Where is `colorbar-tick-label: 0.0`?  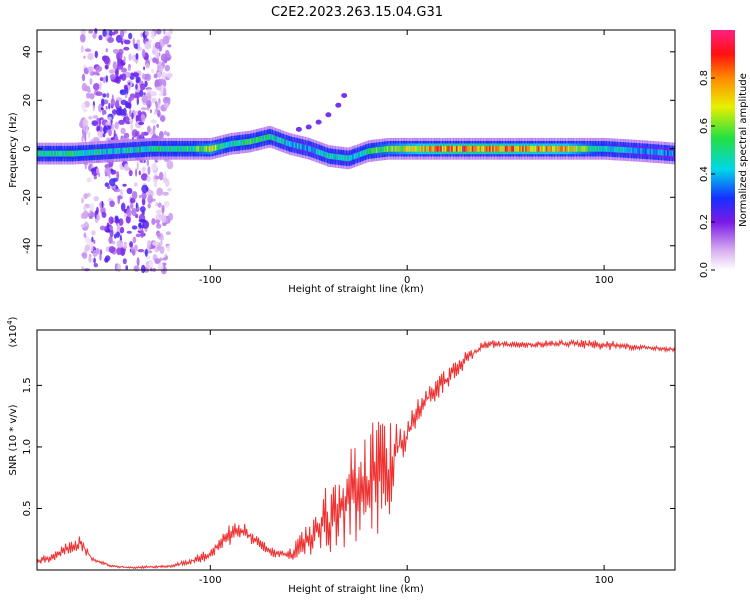 colorbar-tick-label: 0.0 is located at coordinates (704, 270).